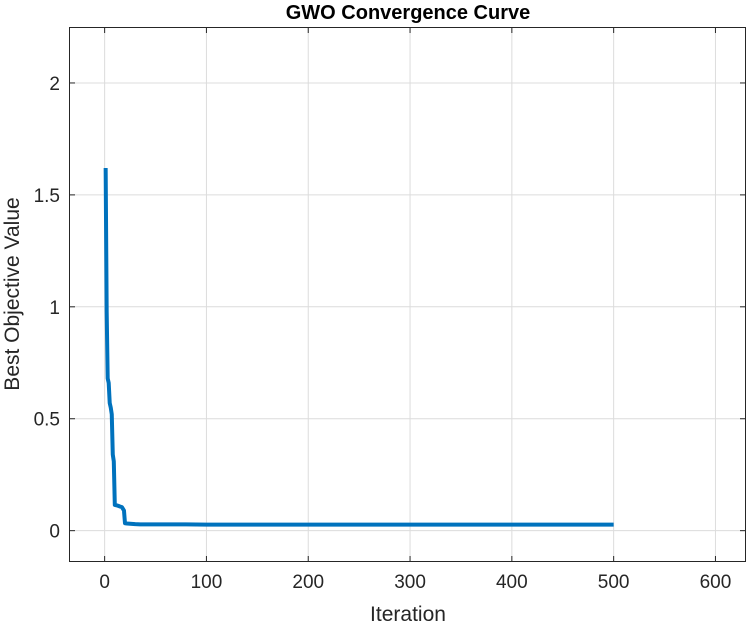  What do you see at coordinates (308, 582) in the screenshot?
I see `x-tick-label: 200` at bounding box center [308, 582].